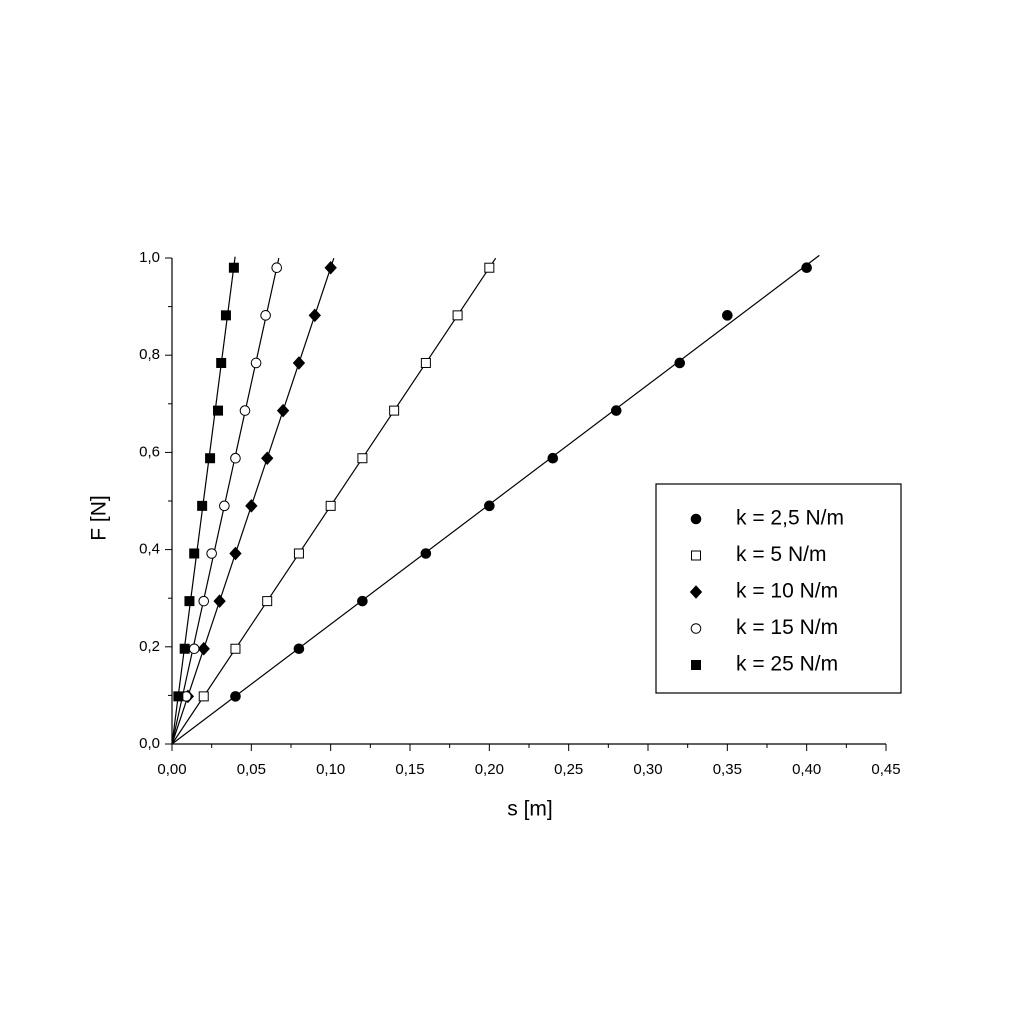 The height and width of the screenshot is (1024, 1024). Describe the element at coordinates (781, 554) in the screenshot. I see `legend-label: k = 5 N/m` at that location.